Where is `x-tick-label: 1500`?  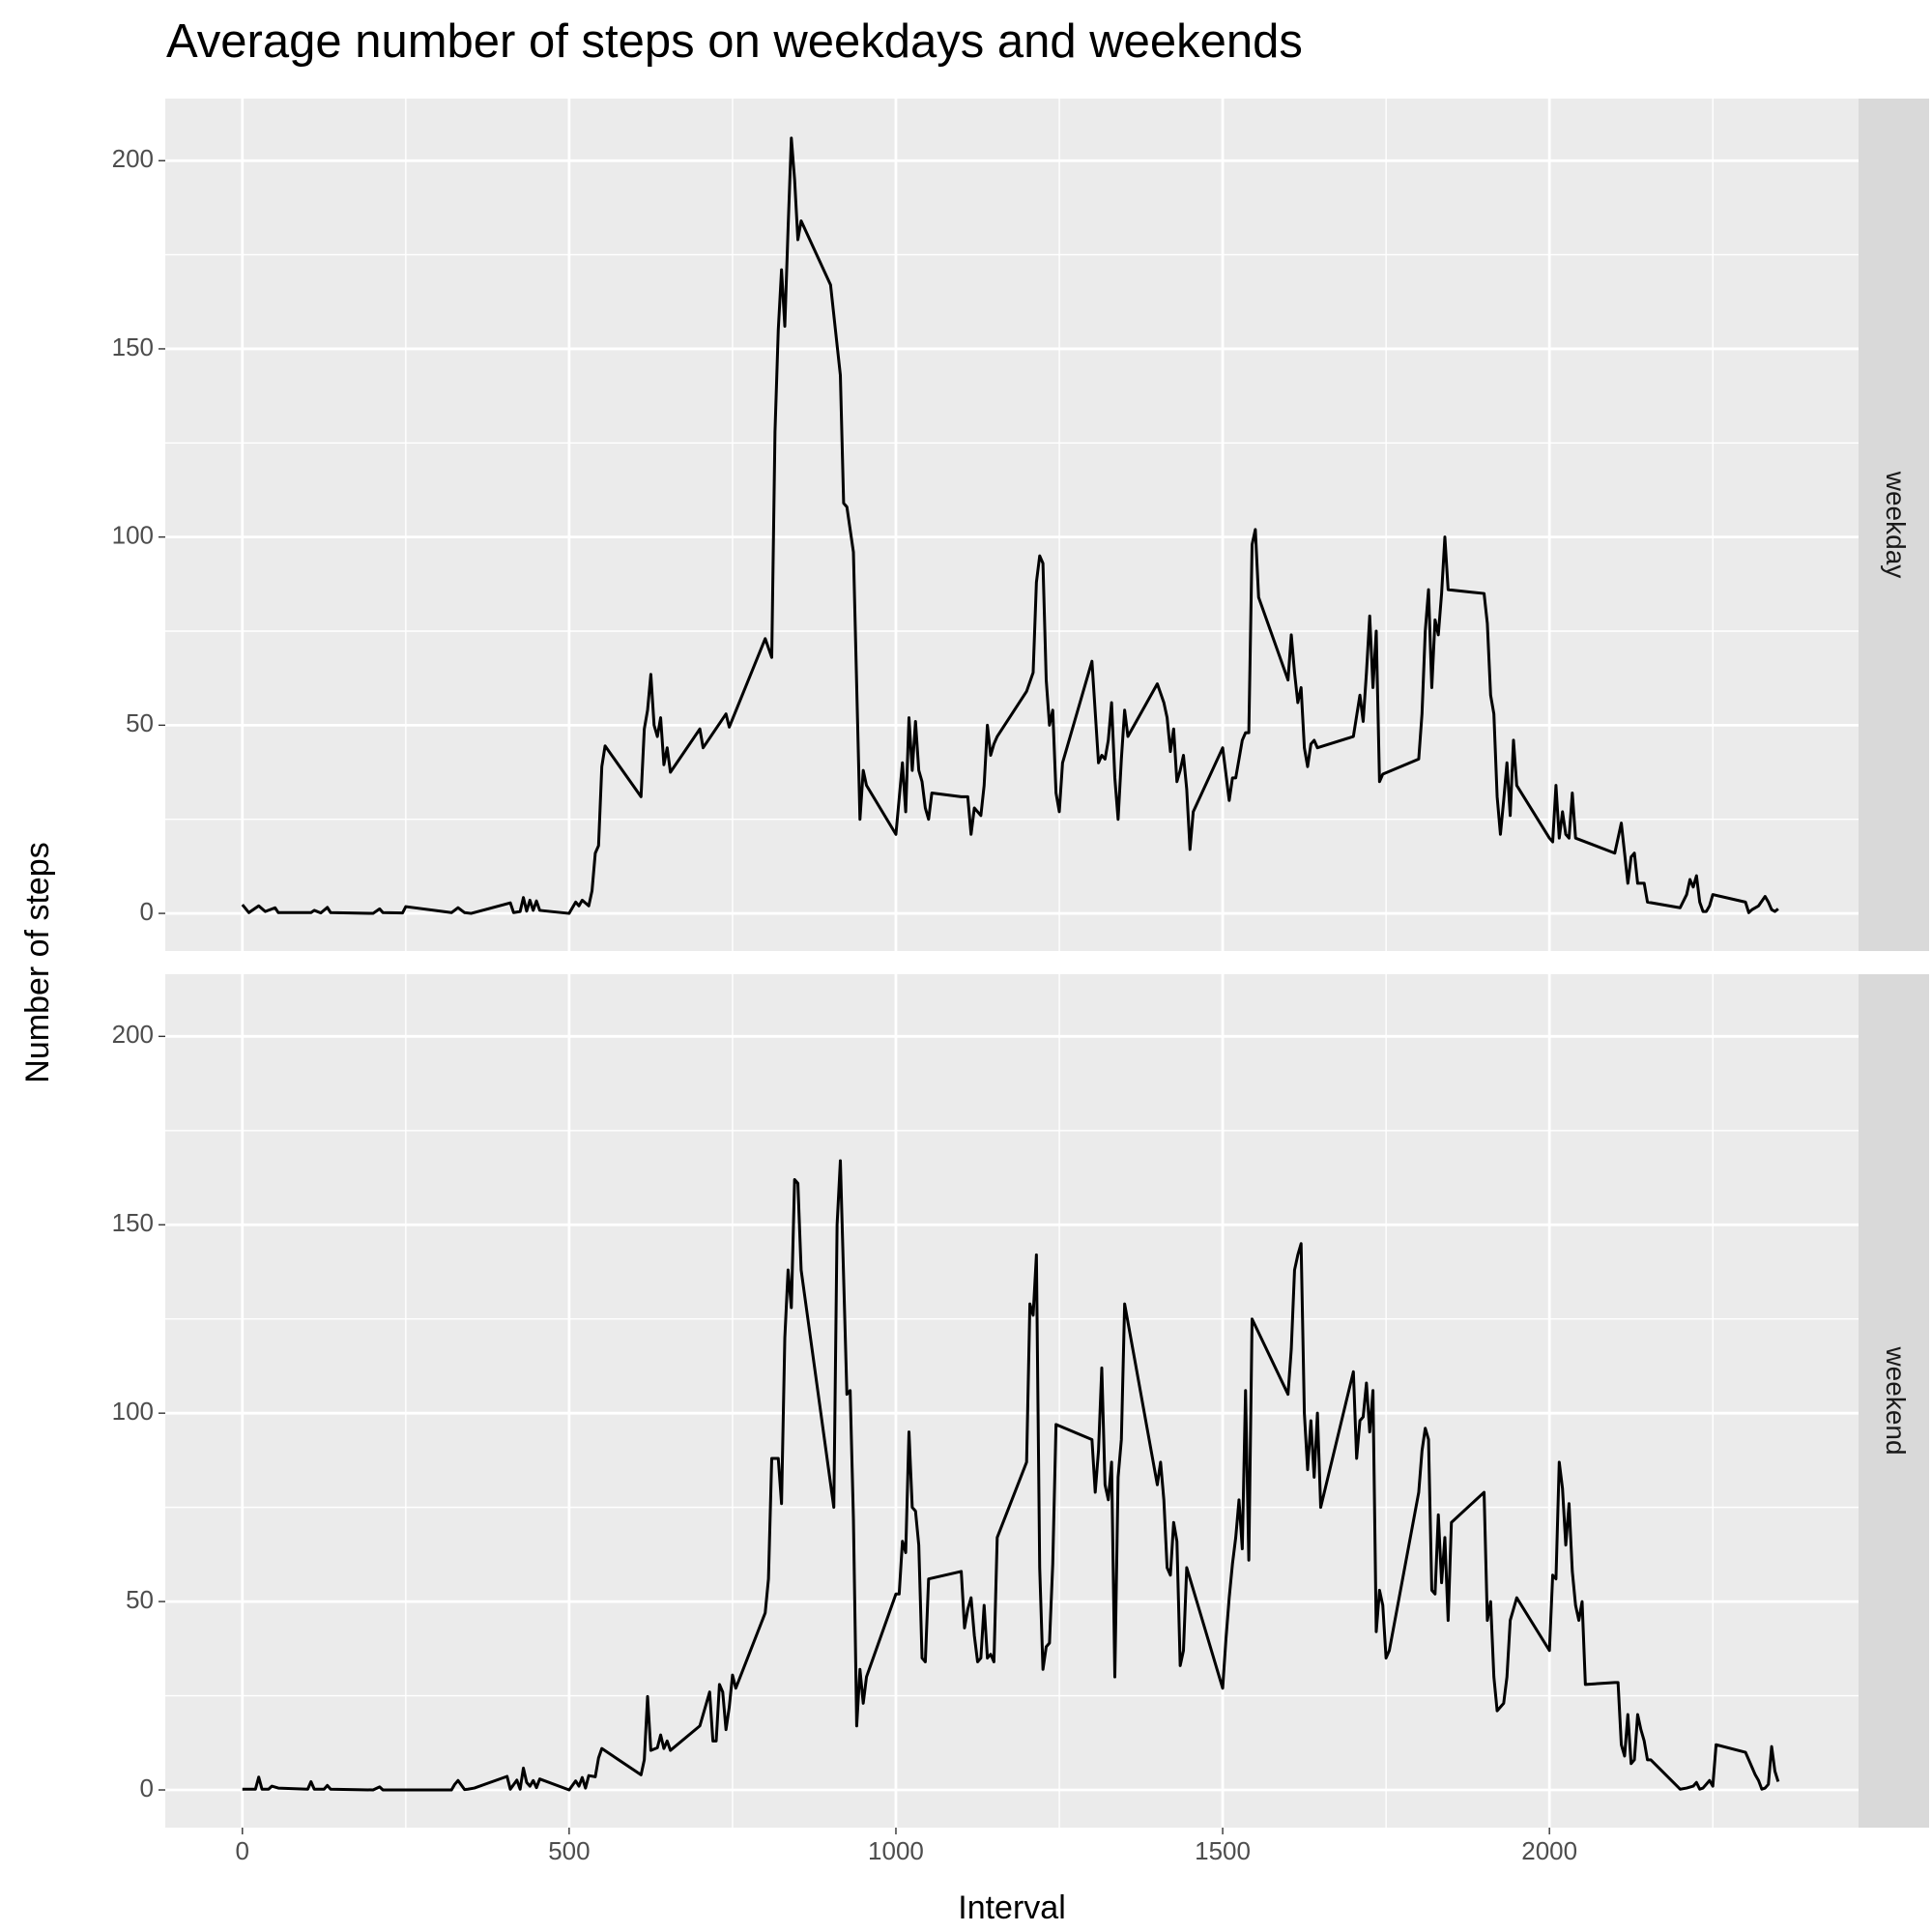
x-tick-label: 1500 is located at coordinates (1223, 1850).